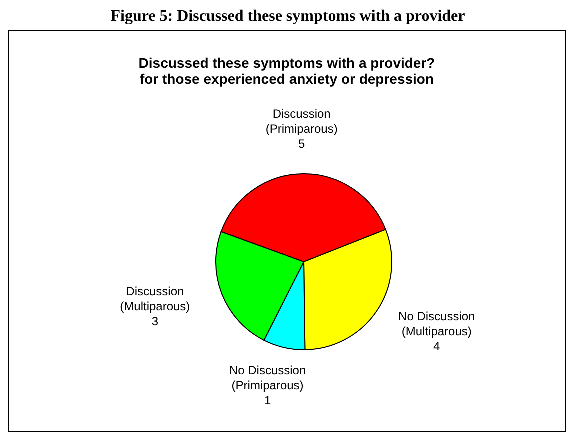 This screenshot has height=448, width=576. Describe the element at coordinates (302, 144) in the screenshot. I see `data-label: 5` at that location.